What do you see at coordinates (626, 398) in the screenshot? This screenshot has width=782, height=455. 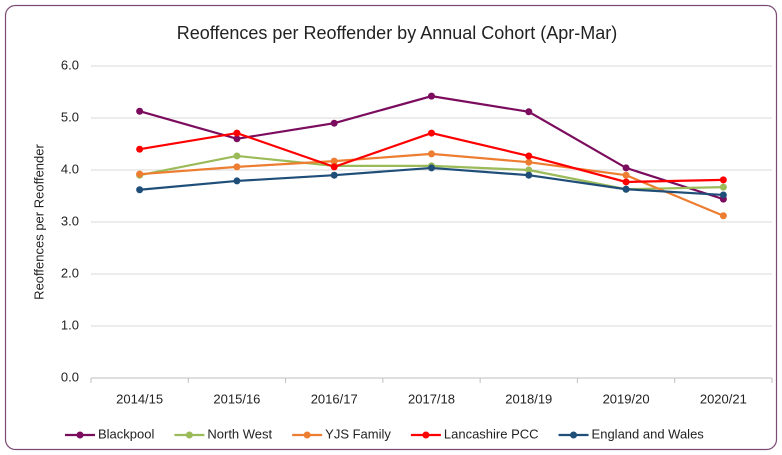 I see `x-tick-label: 2019/20` at bounding box center [626, 398].